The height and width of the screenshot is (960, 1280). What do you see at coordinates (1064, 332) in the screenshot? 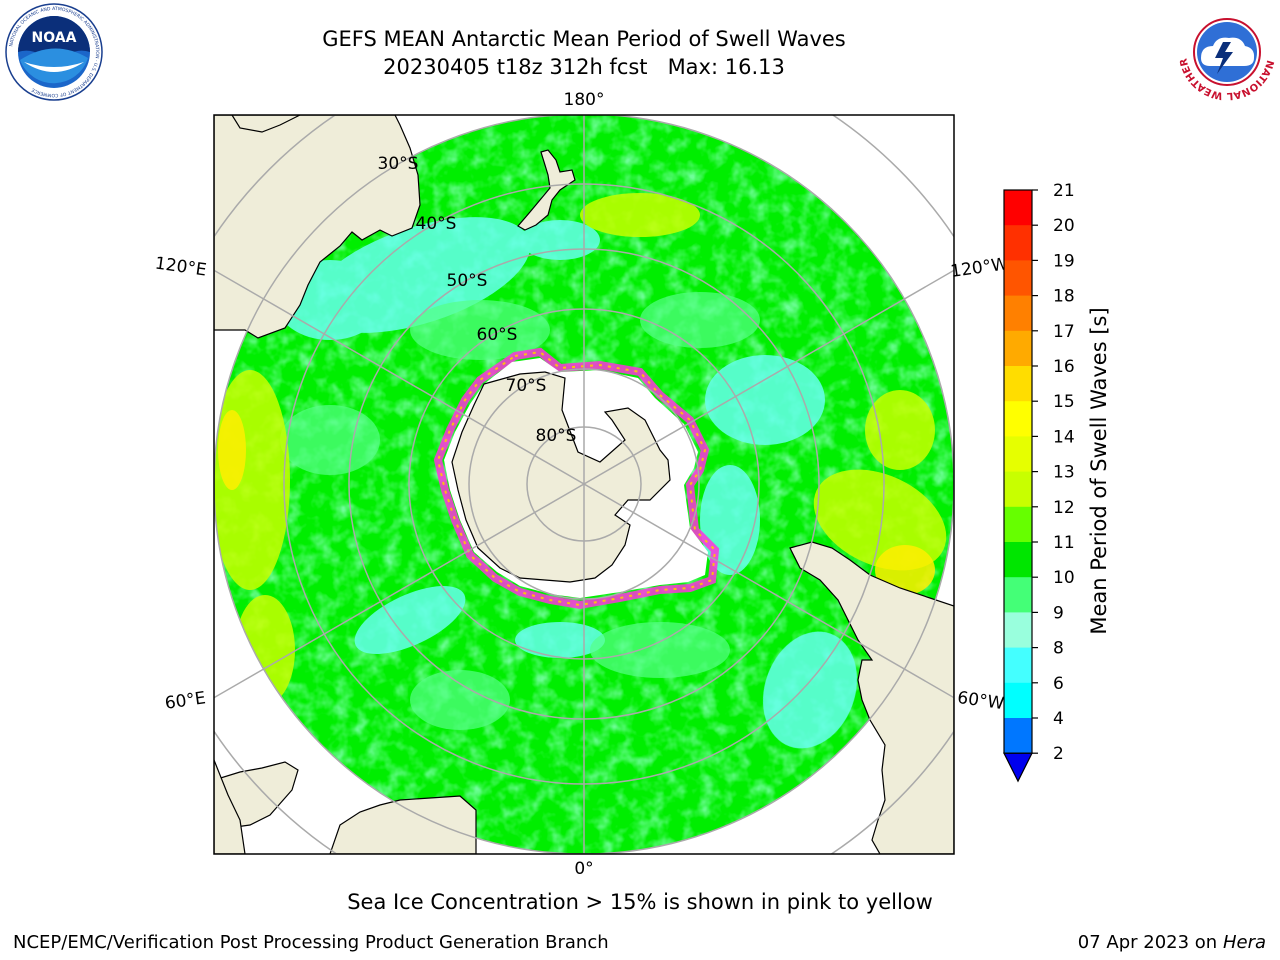
I see `colorbar-tick-label: 17` at bounding box center [1064, 332].